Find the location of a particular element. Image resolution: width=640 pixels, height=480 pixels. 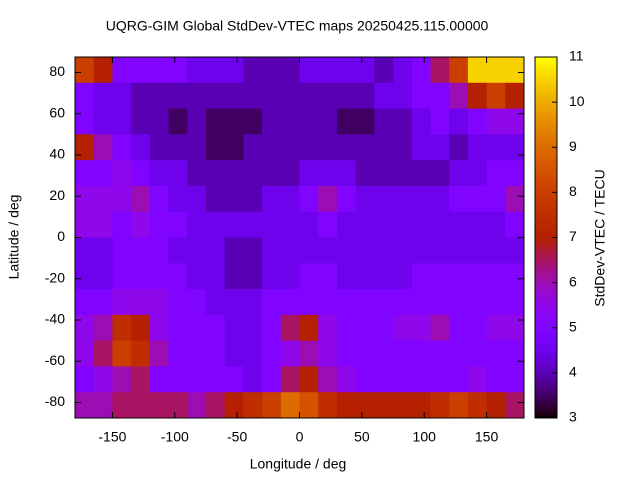

y-tick-label: 60 is located at coordinates (57, 112).